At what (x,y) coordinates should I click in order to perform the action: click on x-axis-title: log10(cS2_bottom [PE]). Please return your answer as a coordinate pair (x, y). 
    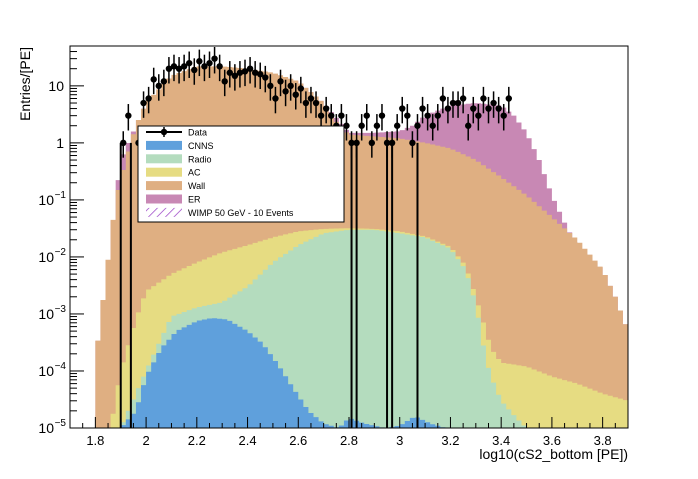
    Looking at the image, I should click on (553, 454).